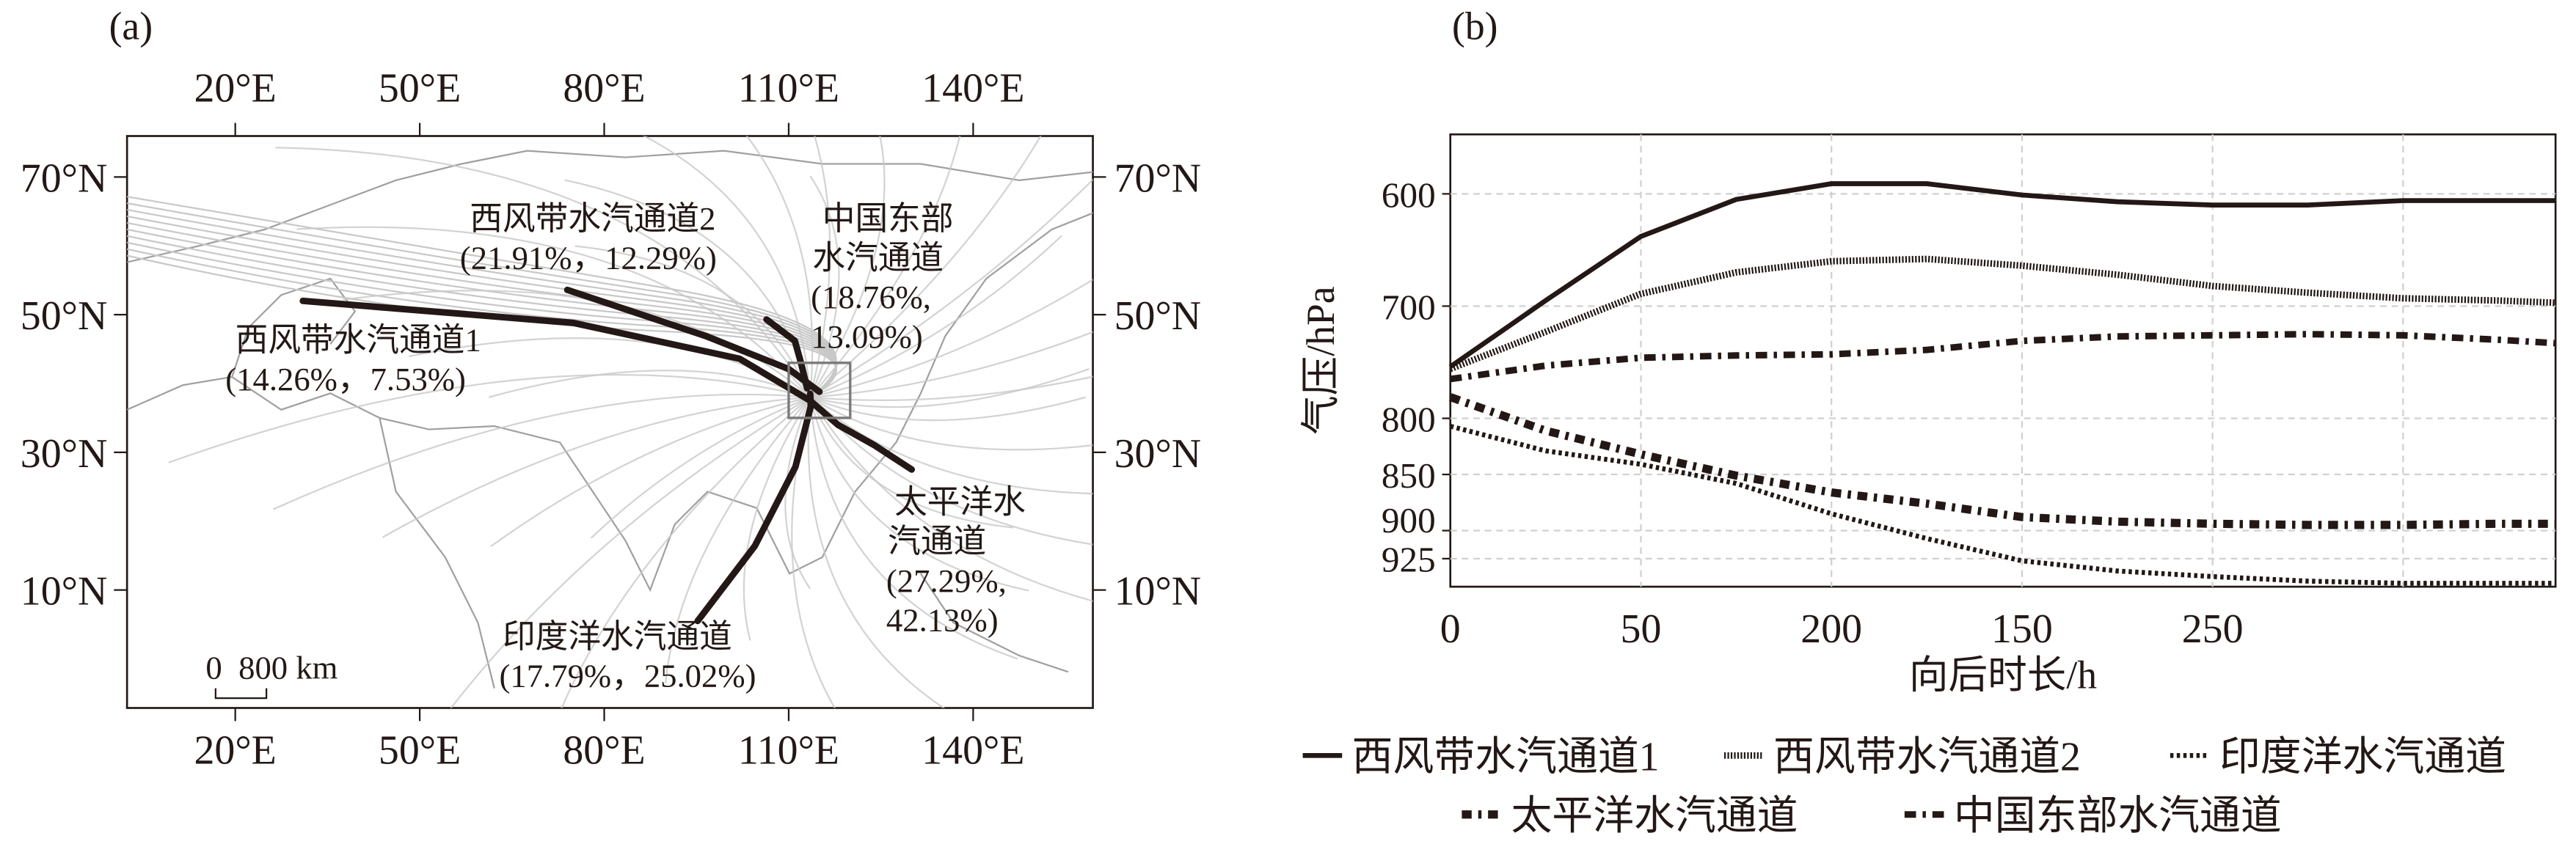 The width and height of the screenshot is (2576, 844). Describe the element at coordinates (420, 750) in the screenshot. I see `lon-tick-label-bottom: 50°E` at that location.